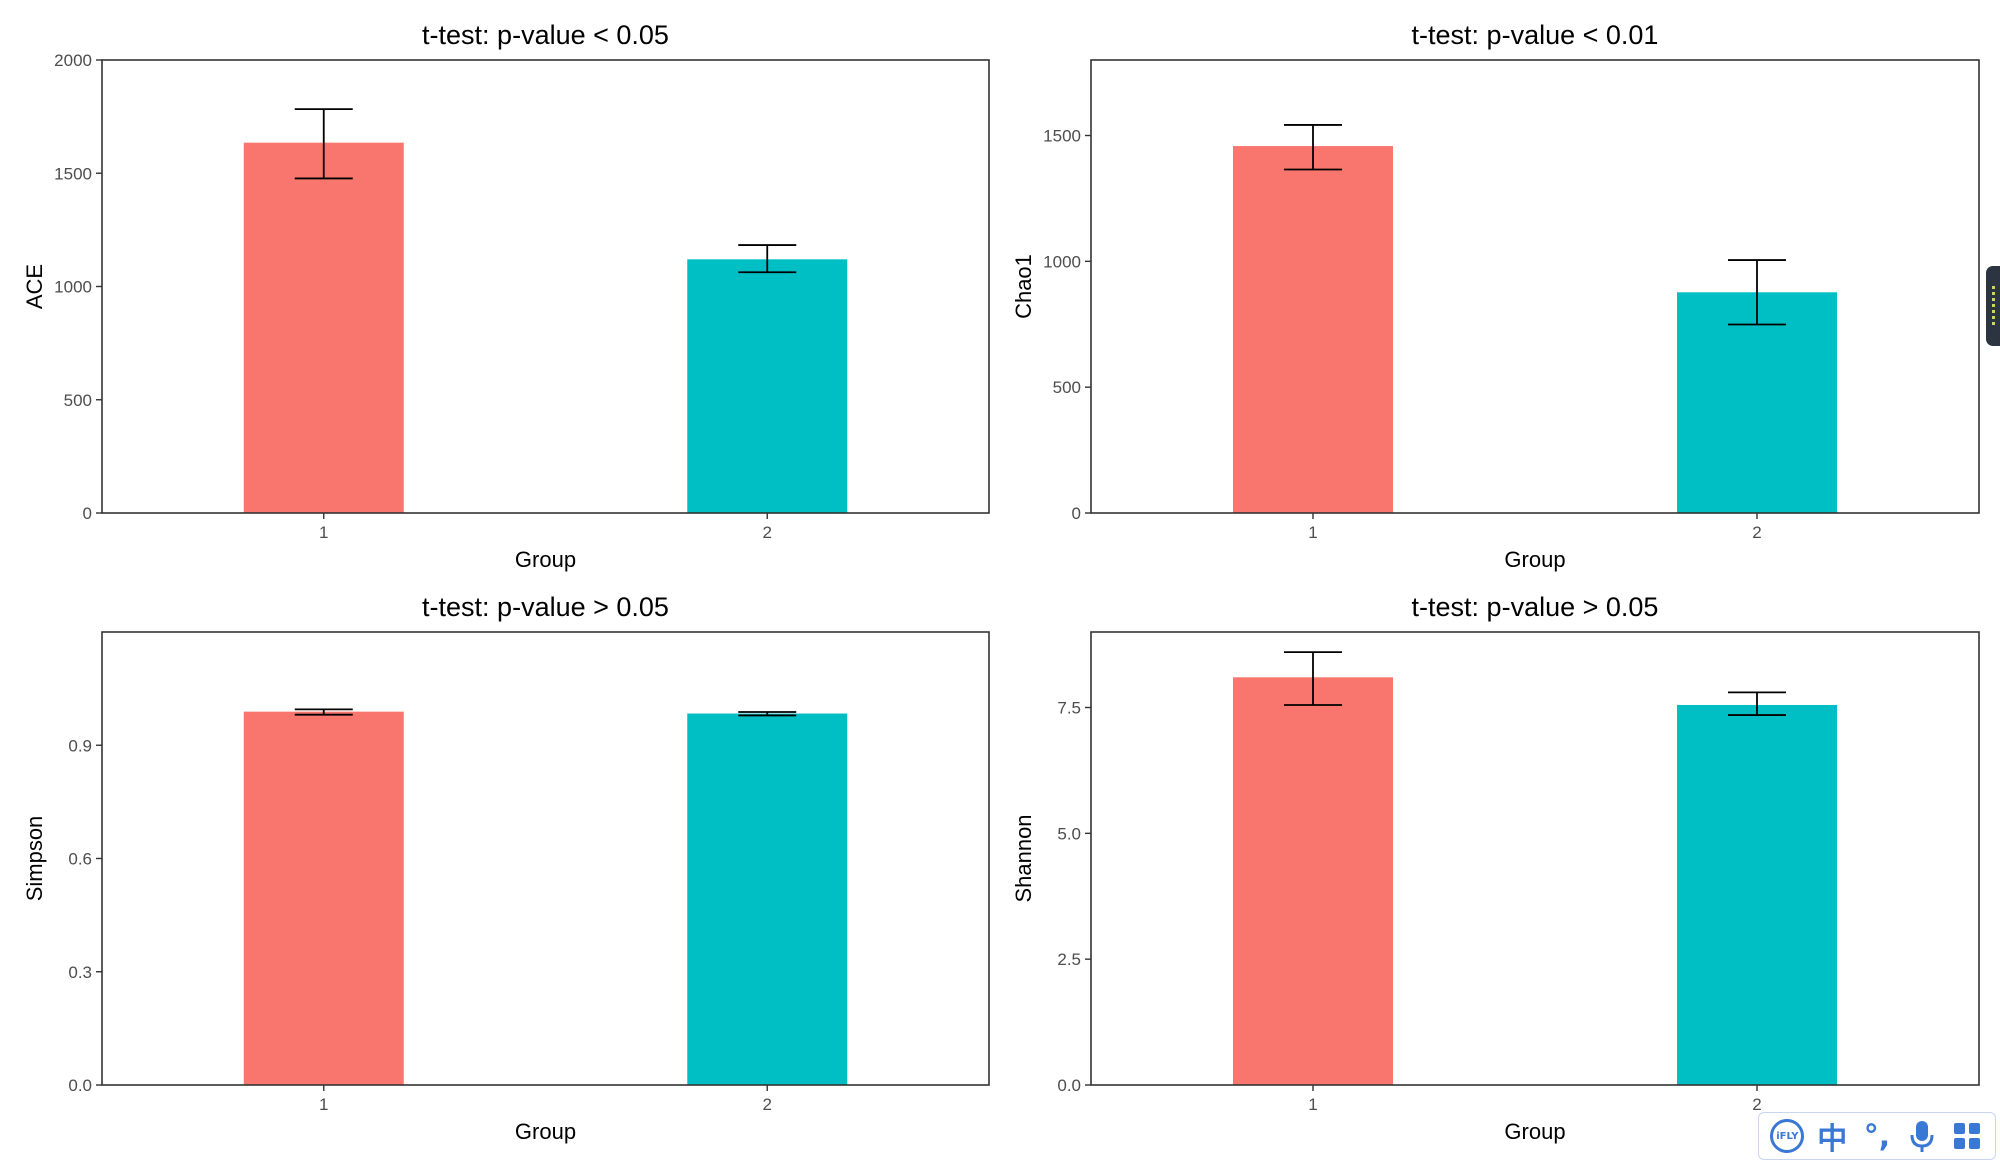 The width and height of the screenshot is (2000, 1163). Describe the element at coordinates (1023, 858) in the screenshot. I see `y-axis-label: Shannon` at that location.